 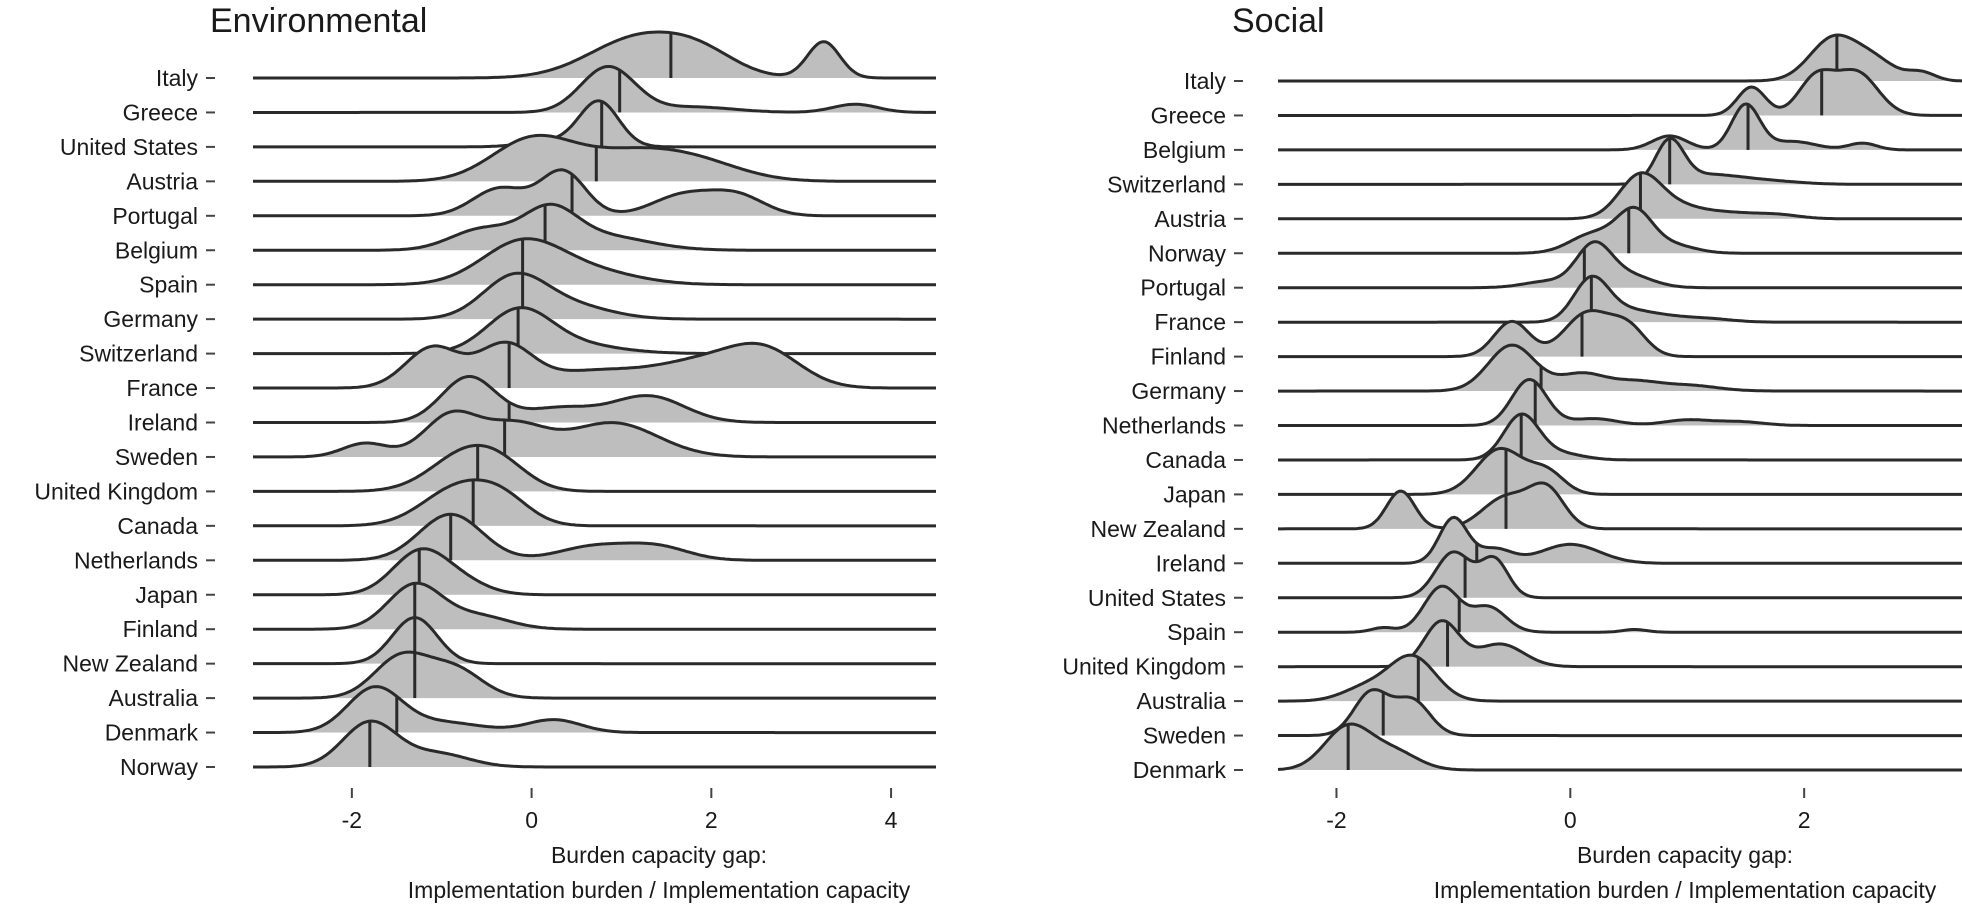 I want to click on x-axis-label-line1: Burden capacity gap:, so click(x=659, y=855).